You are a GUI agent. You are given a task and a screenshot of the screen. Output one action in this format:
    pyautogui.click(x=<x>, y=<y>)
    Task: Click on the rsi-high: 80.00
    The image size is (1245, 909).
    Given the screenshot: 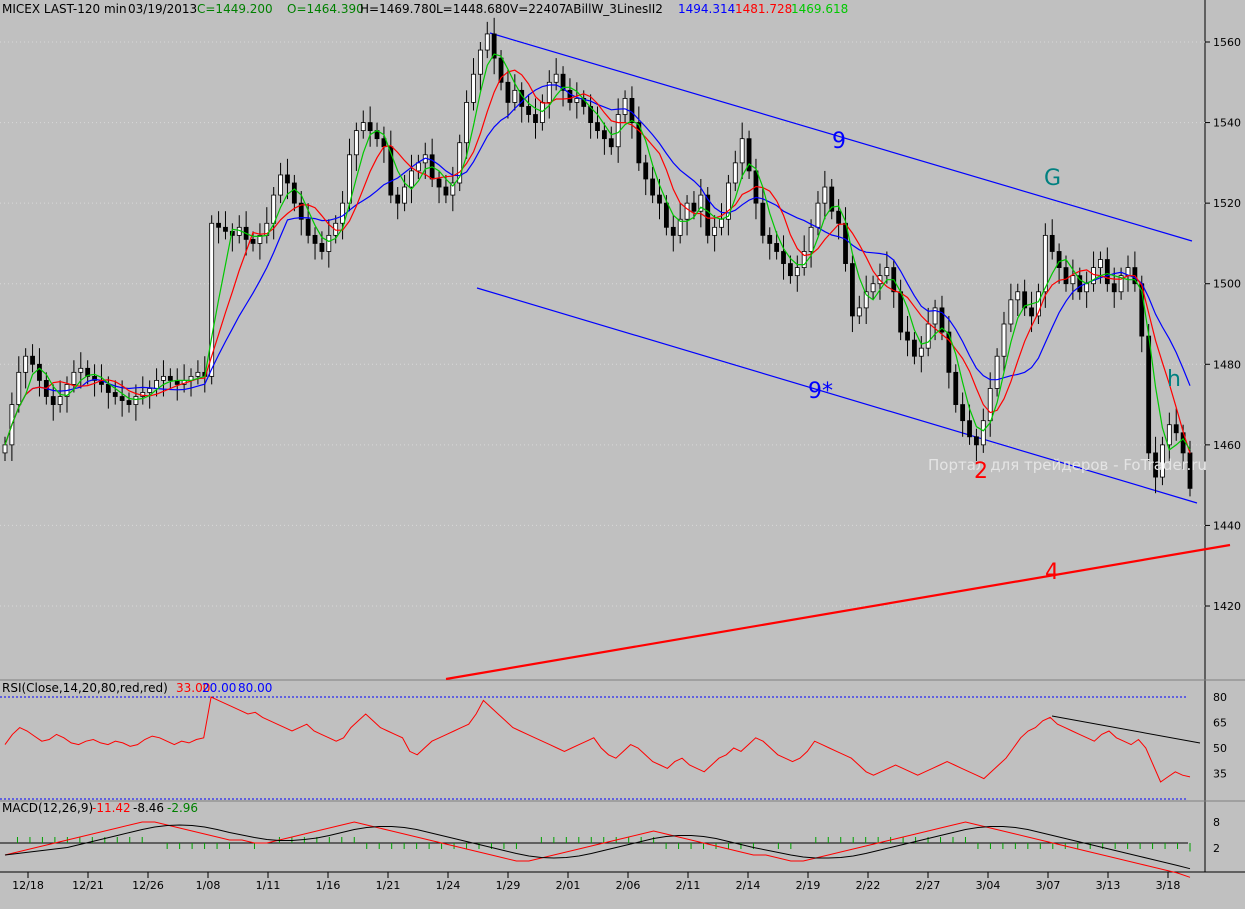 What is the action you would take?
    pyautogui.click(x=255, y=688)
    